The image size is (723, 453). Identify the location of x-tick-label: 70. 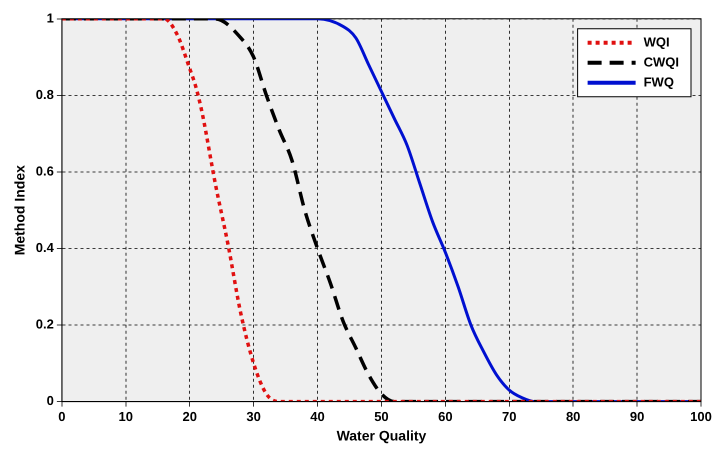
(509, 416).